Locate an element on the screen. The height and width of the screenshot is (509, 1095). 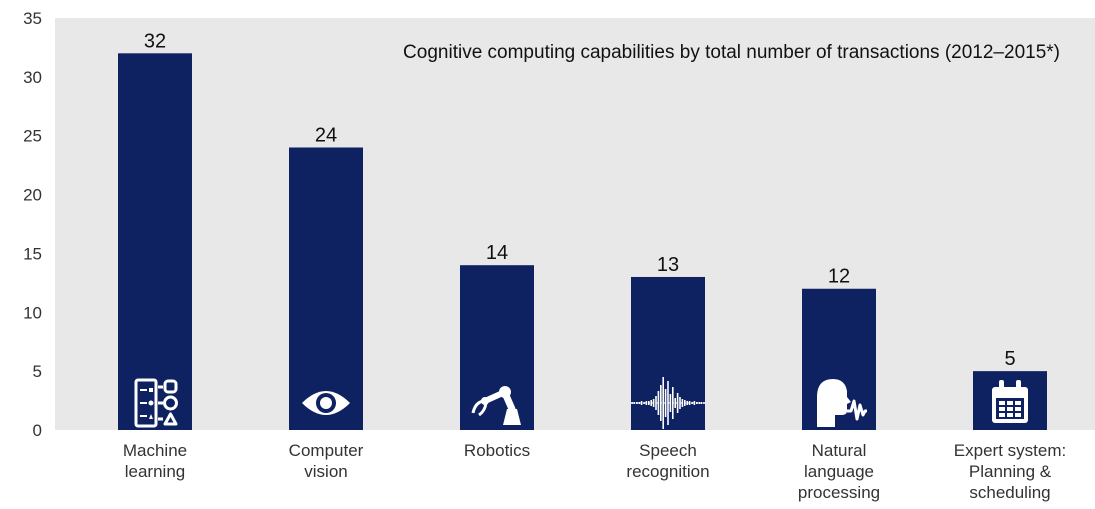
eye-icon is located at coordinates (326, 403).